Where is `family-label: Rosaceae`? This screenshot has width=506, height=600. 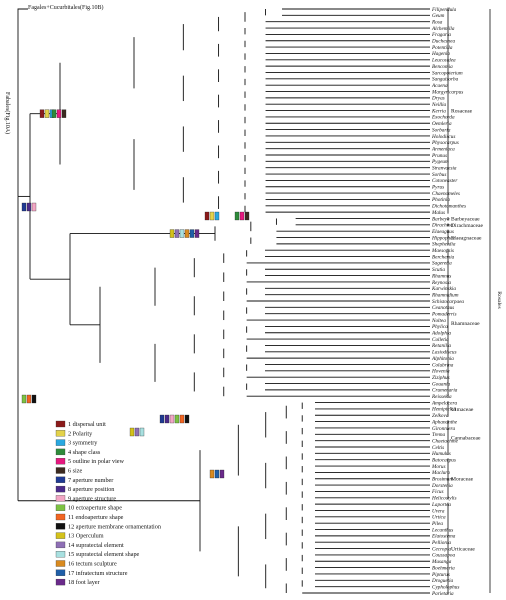
family-label: Rosaceae is located at coordinates (462, 112).